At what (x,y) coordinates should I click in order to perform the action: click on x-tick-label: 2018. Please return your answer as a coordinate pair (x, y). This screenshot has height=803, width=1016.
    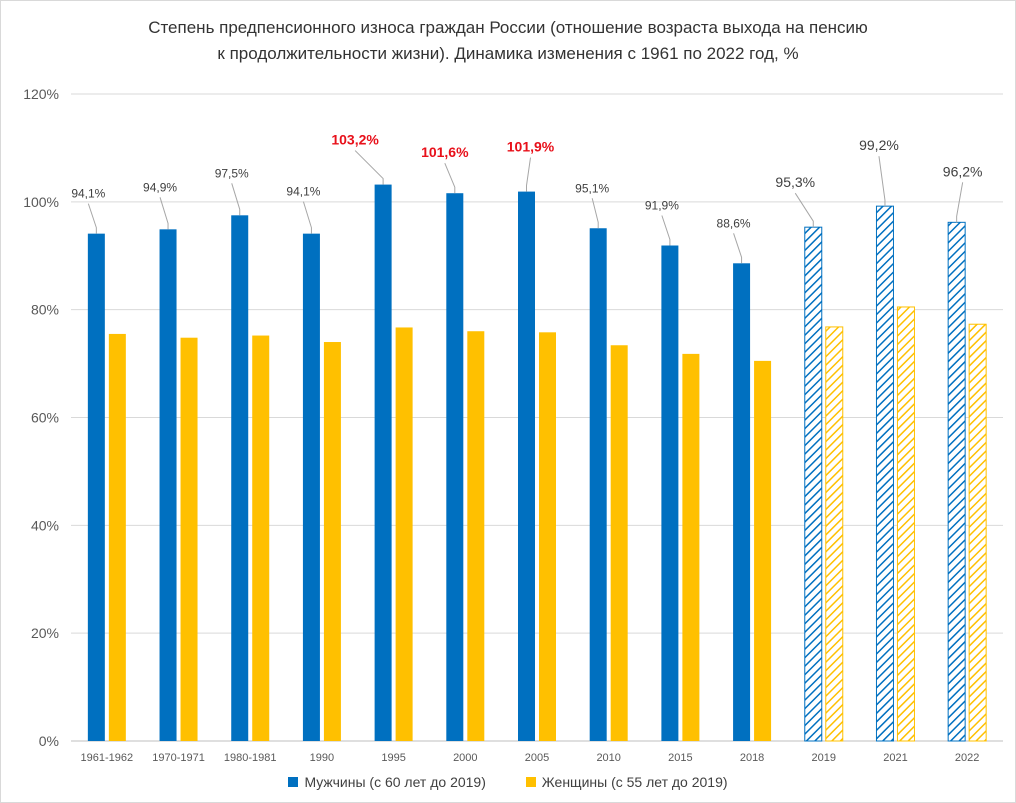
    Looking at the image, I should click on (752, 758).